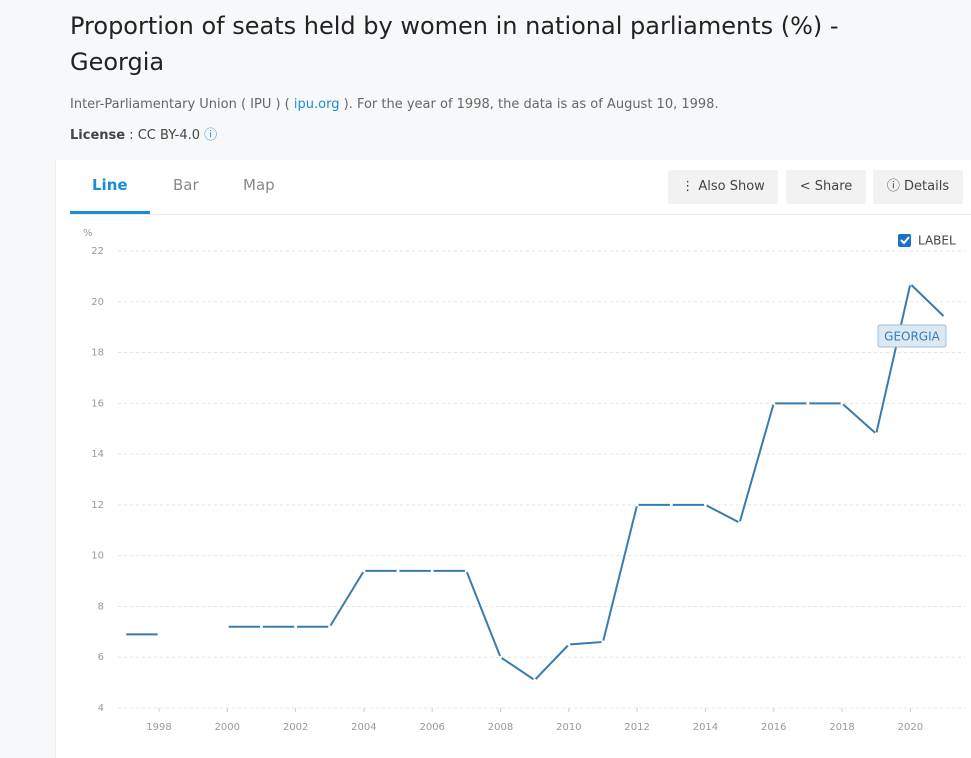 This screenshot has width=971, height=758. Describe the element at coordinates (520, 214) in the screenshot. I see `tab-divider` at that location.